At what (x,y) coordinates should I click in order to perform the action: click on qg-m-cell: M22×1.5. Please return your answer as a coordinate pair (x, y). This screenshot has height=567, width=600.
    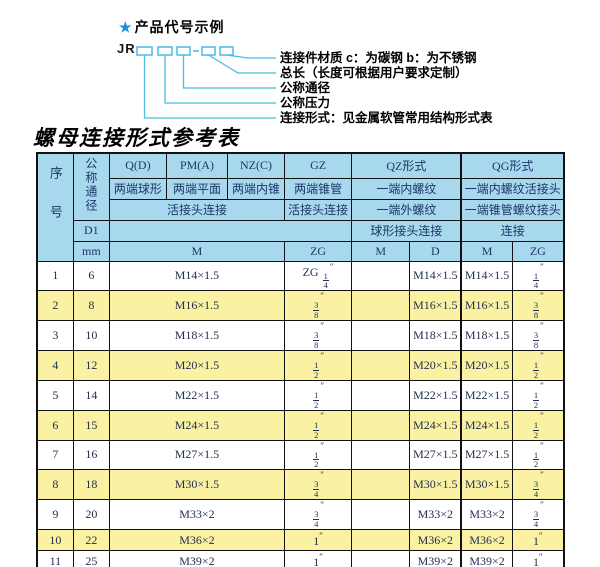
    Looking at the image, I should click on (486, 395).